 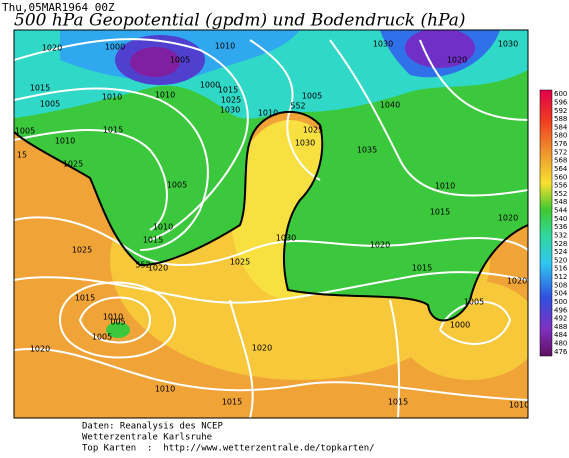 What do you see at coordinates (561, 211) in the screenshot?
I see `colorbar-label: 544` at bounding box center [561, 211].